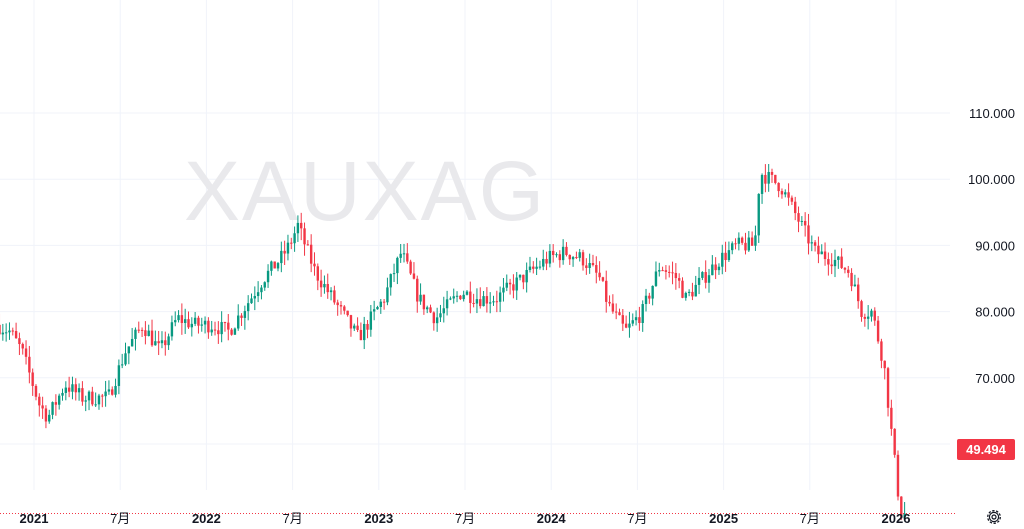  Describe the element at coordinates (34, 518) in the screenshot. I see `x-tick-label: 2021` at that location.